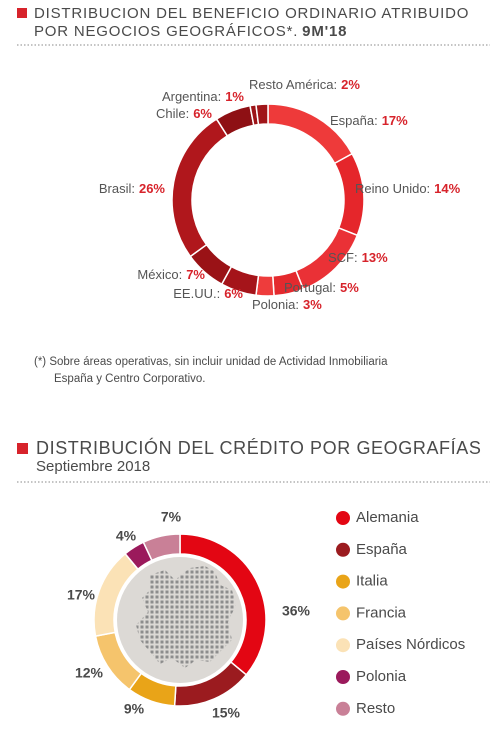  I want to click on category-label: Portugal:, so click(310, 287).